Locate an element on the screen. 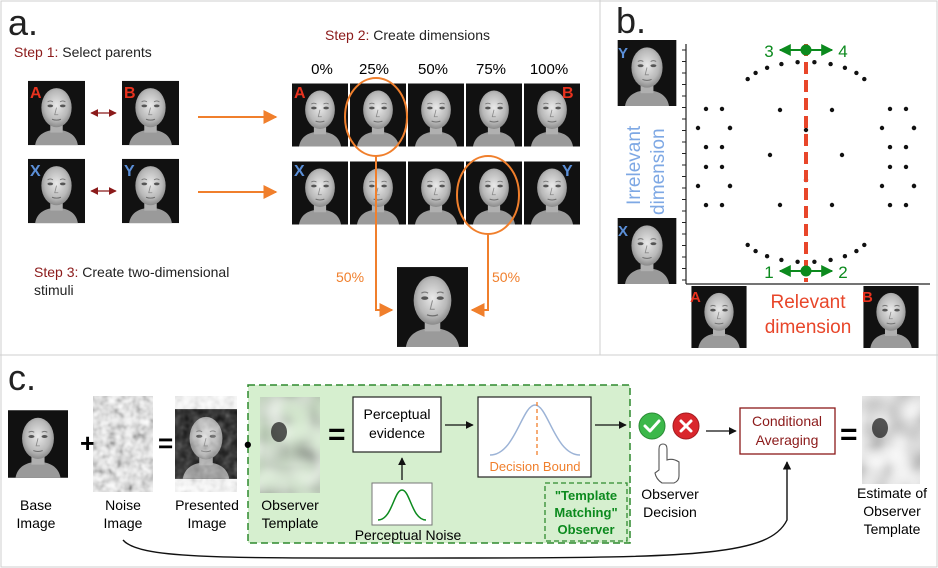 Image resolution: width=938 pixels, height=568 pixels. base-image-label-2: Image is located at coordinates (36, 523).